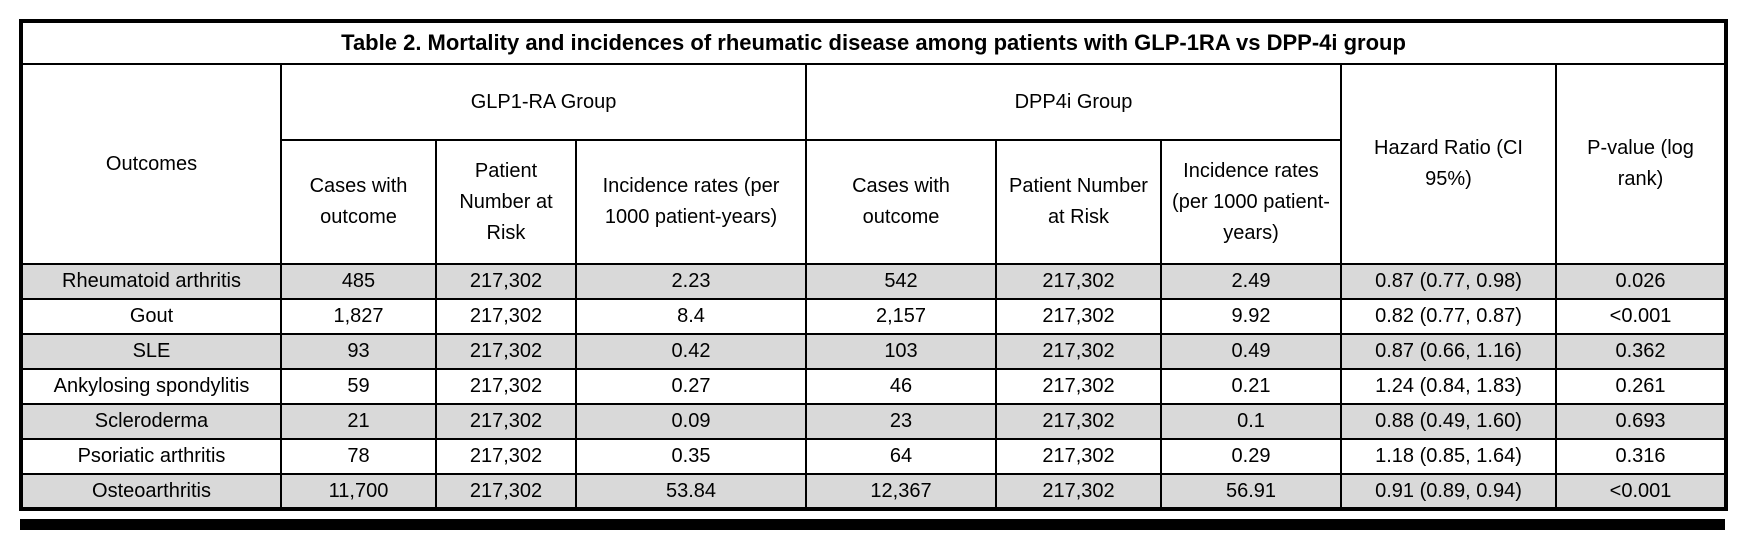 This screenshot has height=534, width=1738. Describe the element at coordinates (901, 421) in the screenshot. I see `dpp-cases-cell: 23` at that location.